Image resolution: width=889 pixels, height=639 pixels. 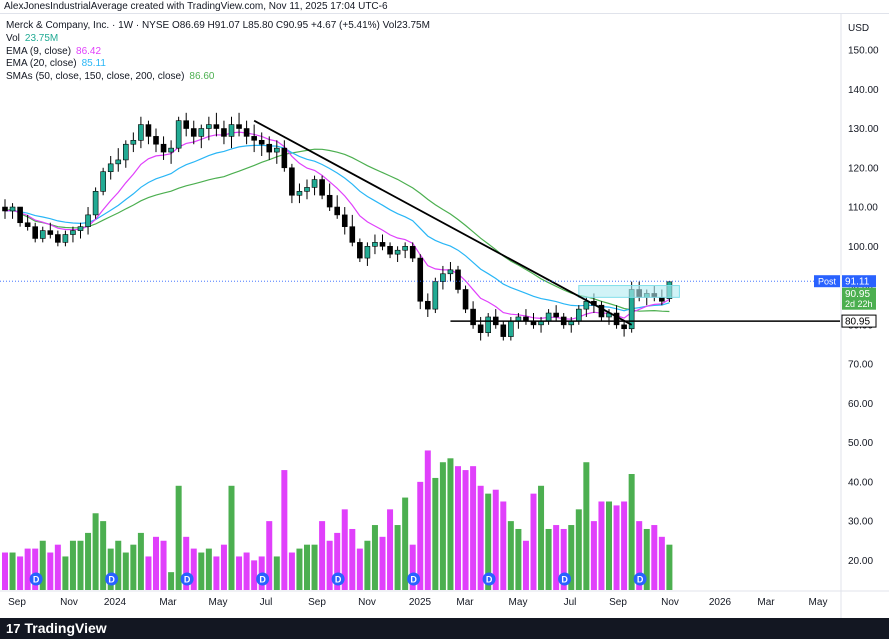 I want to click on price-tick-label: 70.00, so click(x=860, y=365).